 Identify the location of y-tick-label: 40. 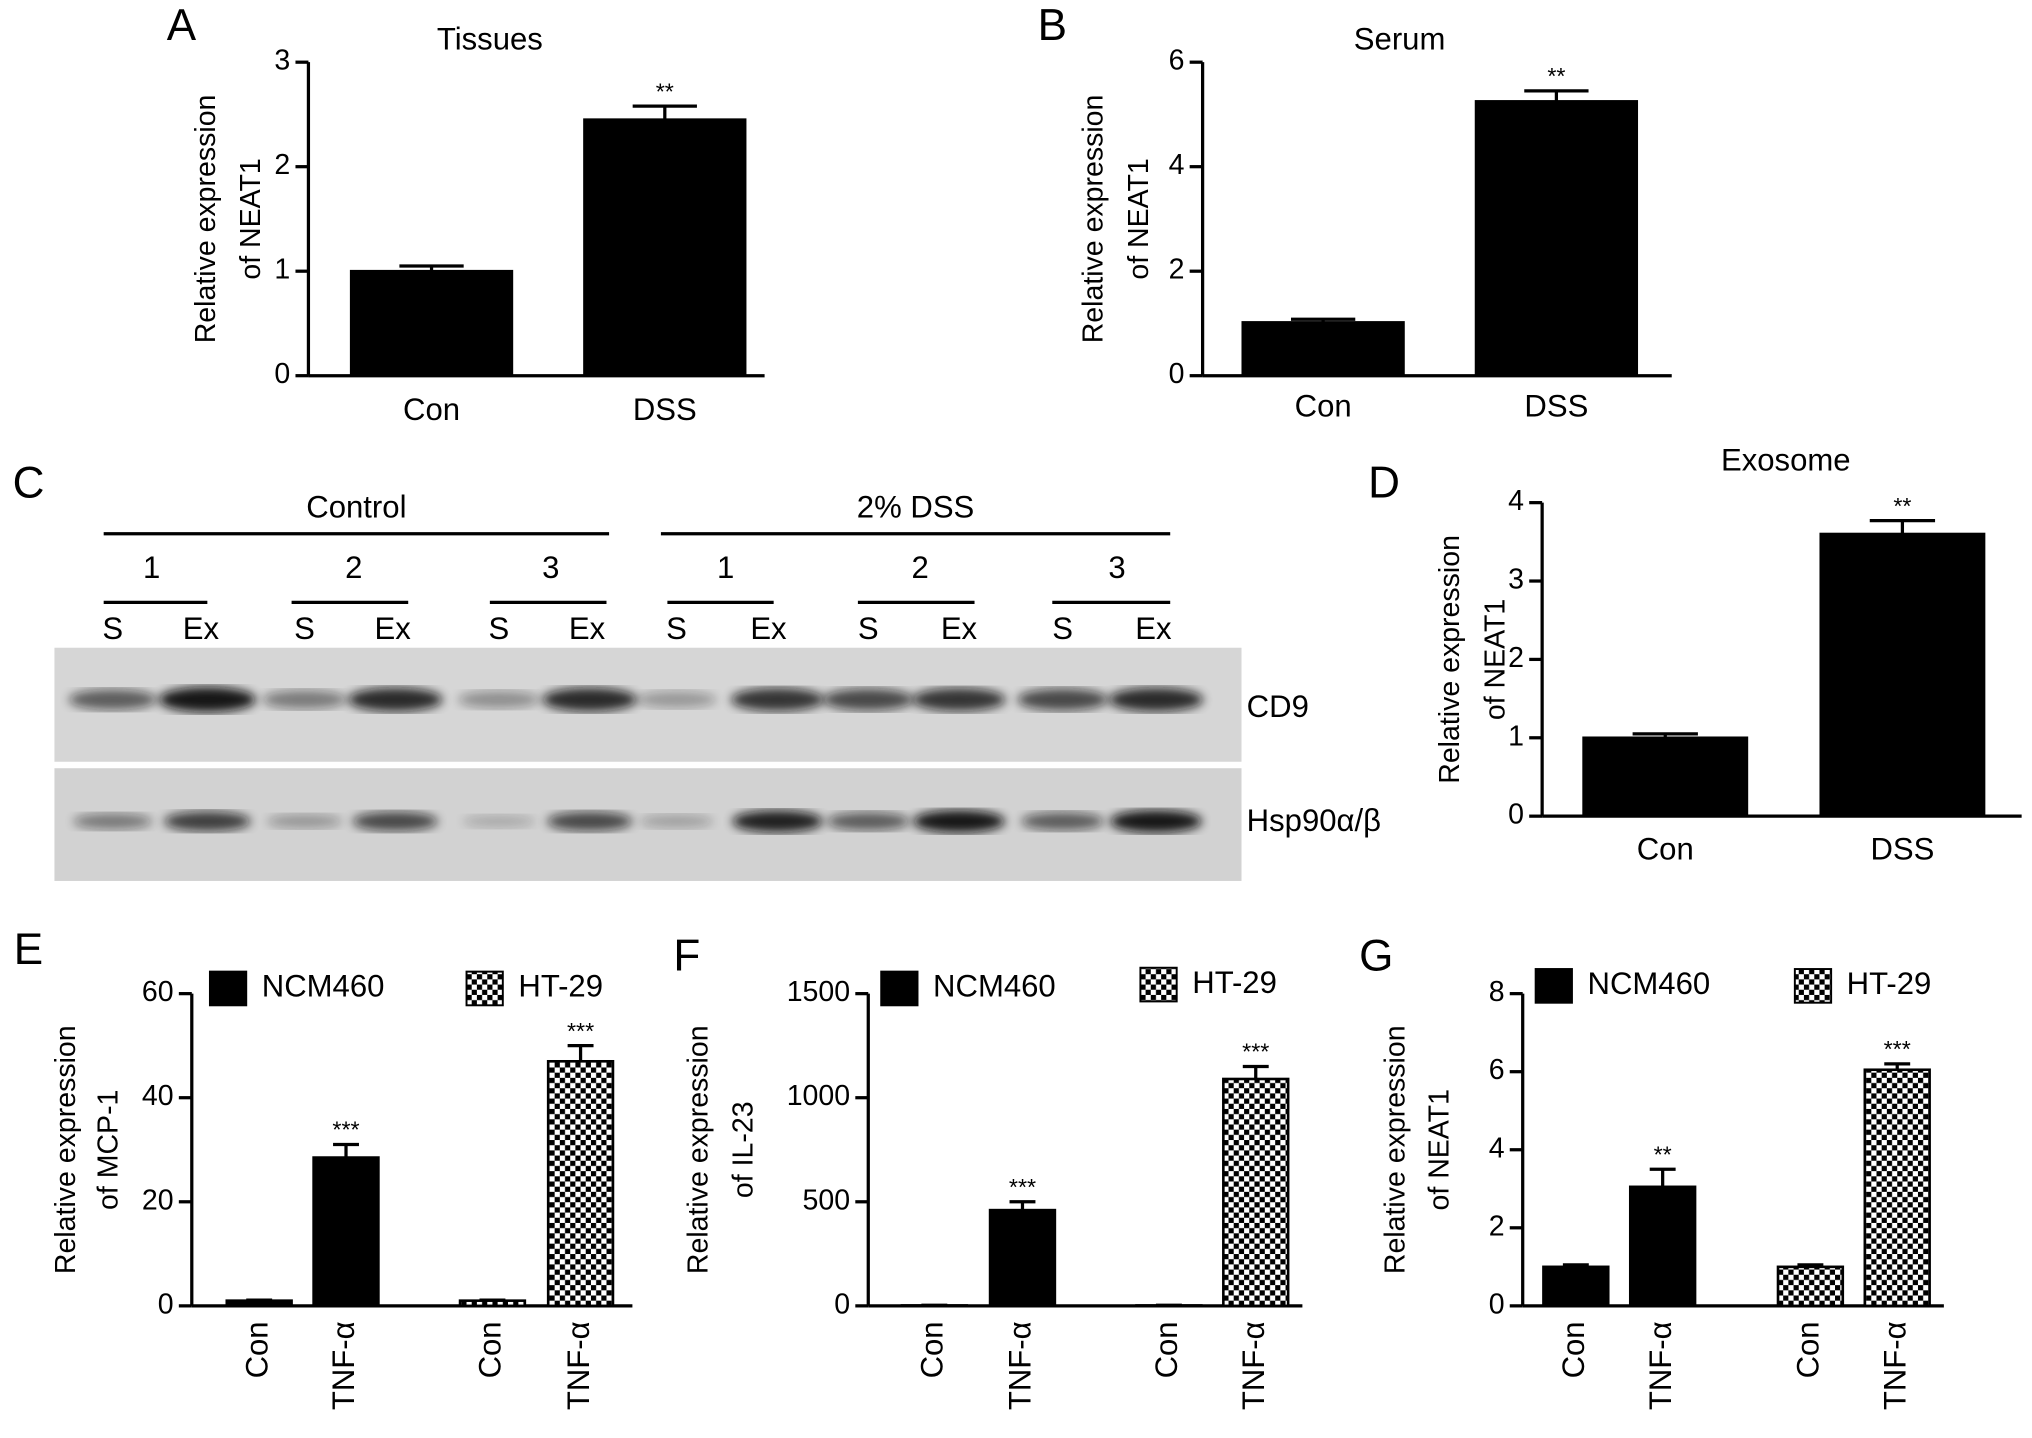
(158, 1096).